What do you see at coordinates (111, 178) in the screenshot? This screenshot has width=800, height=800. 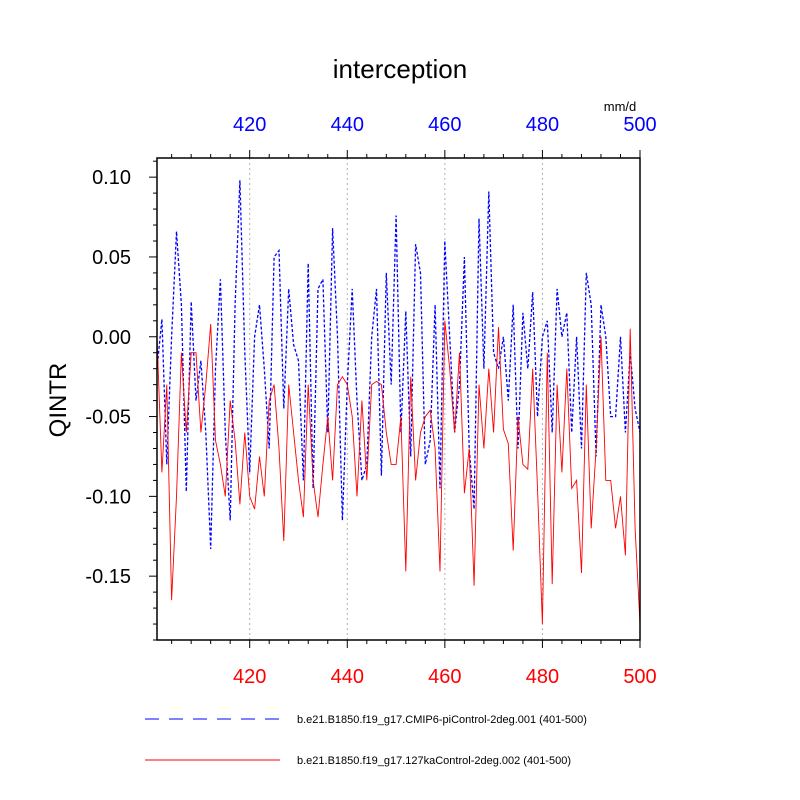 I see `y-tick-label: 0.10` at bounding box center [111, 178].